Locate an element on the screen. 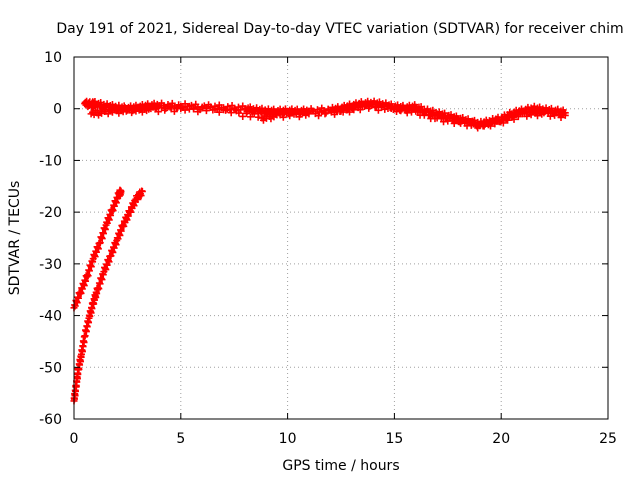 The image size is (640, 480). y-tick-label: 10 is located at coordinates (53, 58).